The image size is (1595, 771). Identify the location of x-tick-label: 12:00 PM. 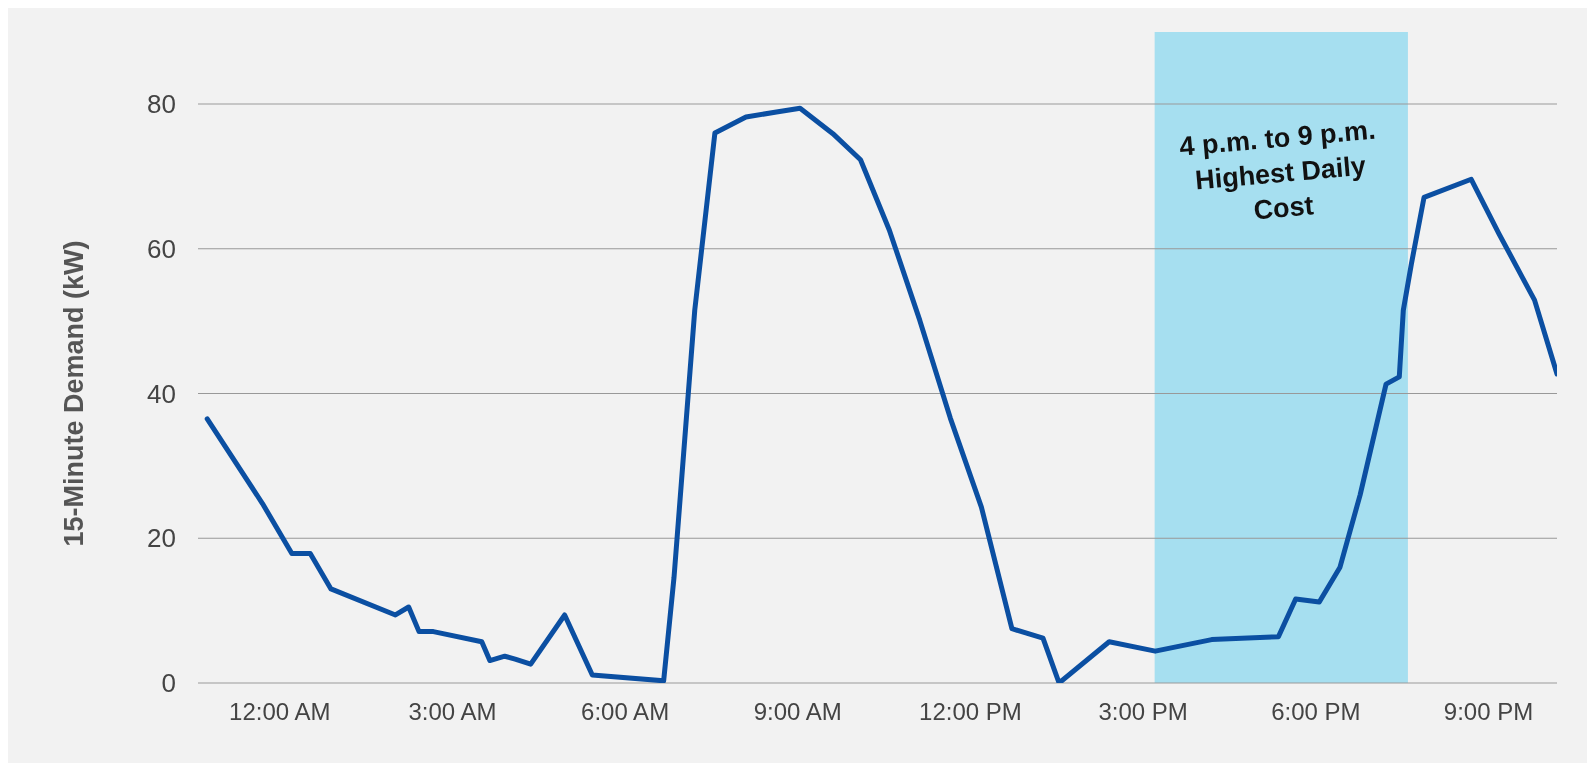
(970, 712).